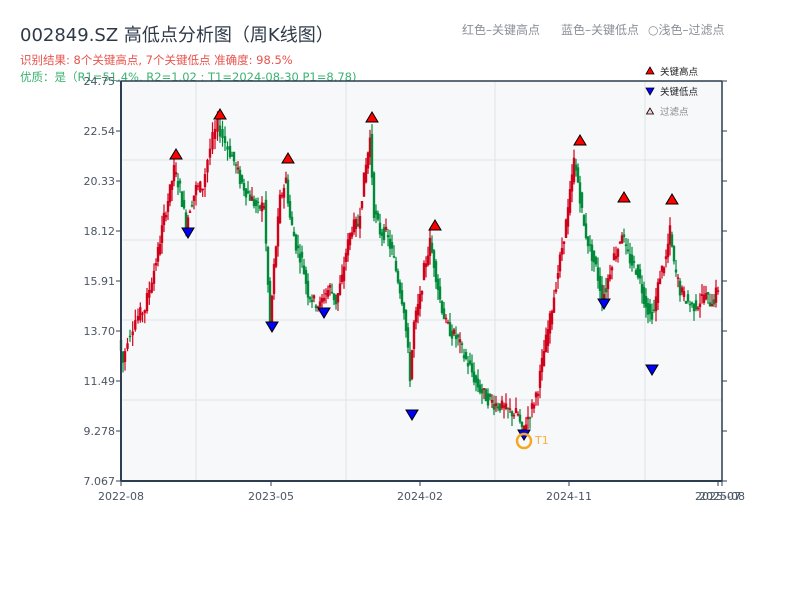 The image size is (800, 600). Describe the element at coordinates (569, 496) in the screenshot. I see `svg-text: 2024-11` at that location.